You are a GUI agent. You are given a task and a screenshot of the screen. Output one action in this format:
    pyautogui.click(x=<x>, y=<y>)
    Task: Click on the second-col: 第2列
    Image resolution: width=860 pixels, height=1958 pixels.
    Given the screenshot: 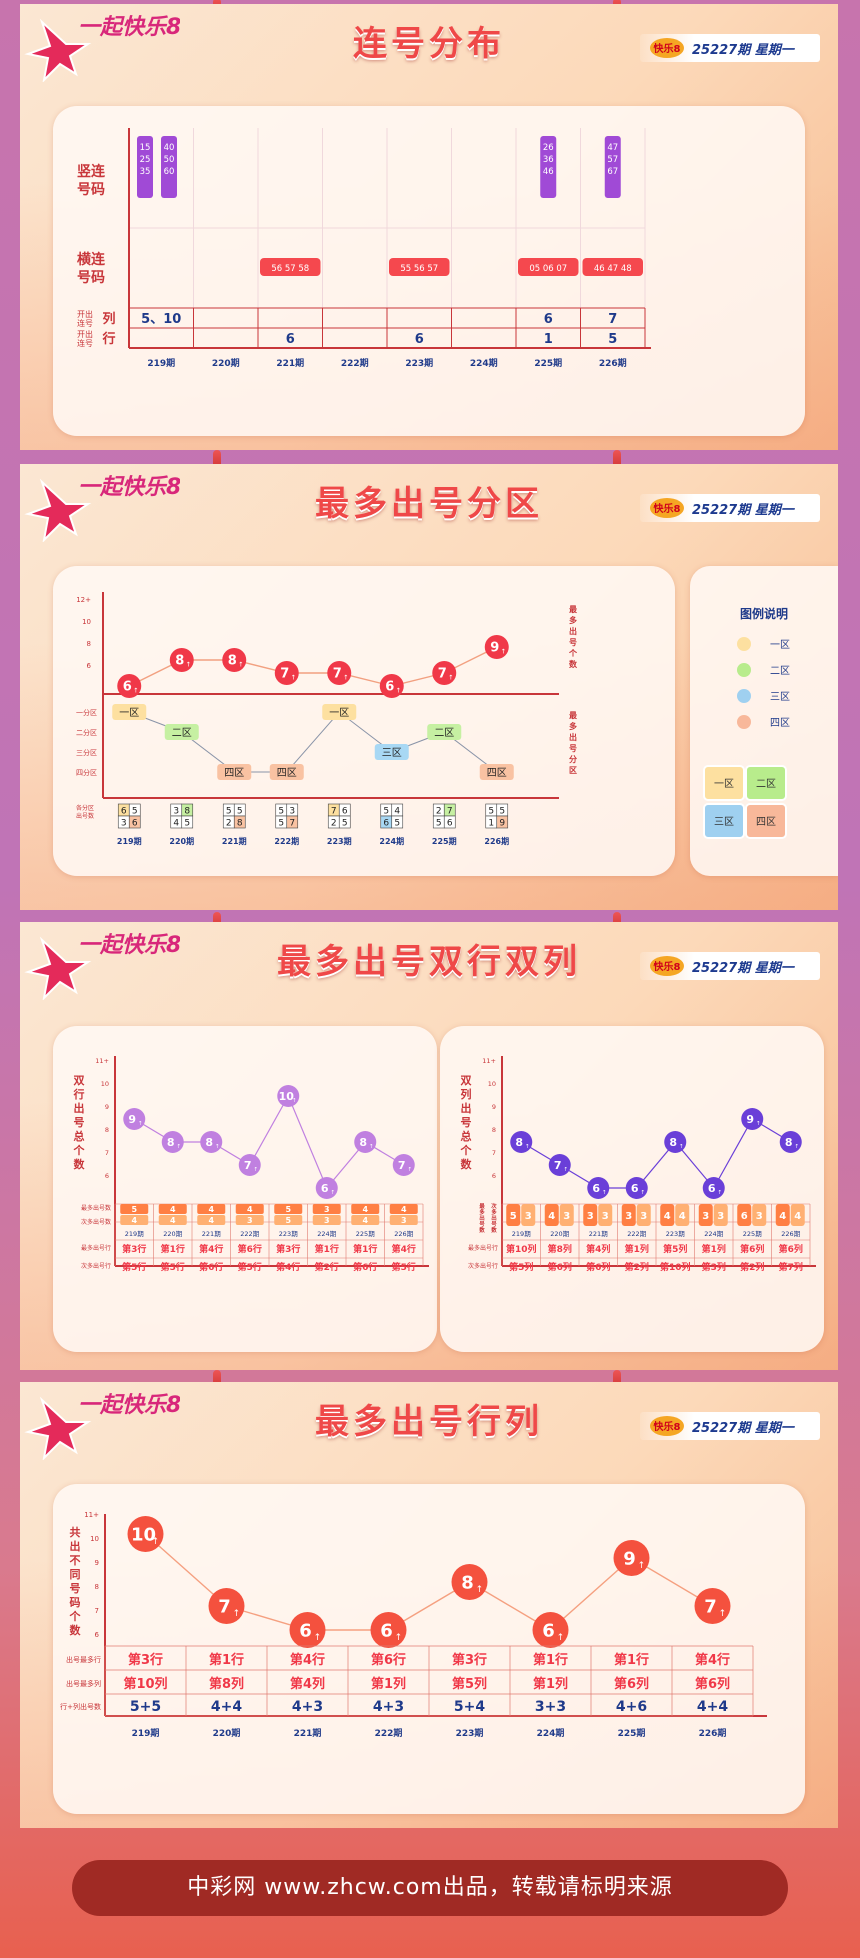 What is the action you would take?
    pyautogui.click(x=637, y=1267)
    